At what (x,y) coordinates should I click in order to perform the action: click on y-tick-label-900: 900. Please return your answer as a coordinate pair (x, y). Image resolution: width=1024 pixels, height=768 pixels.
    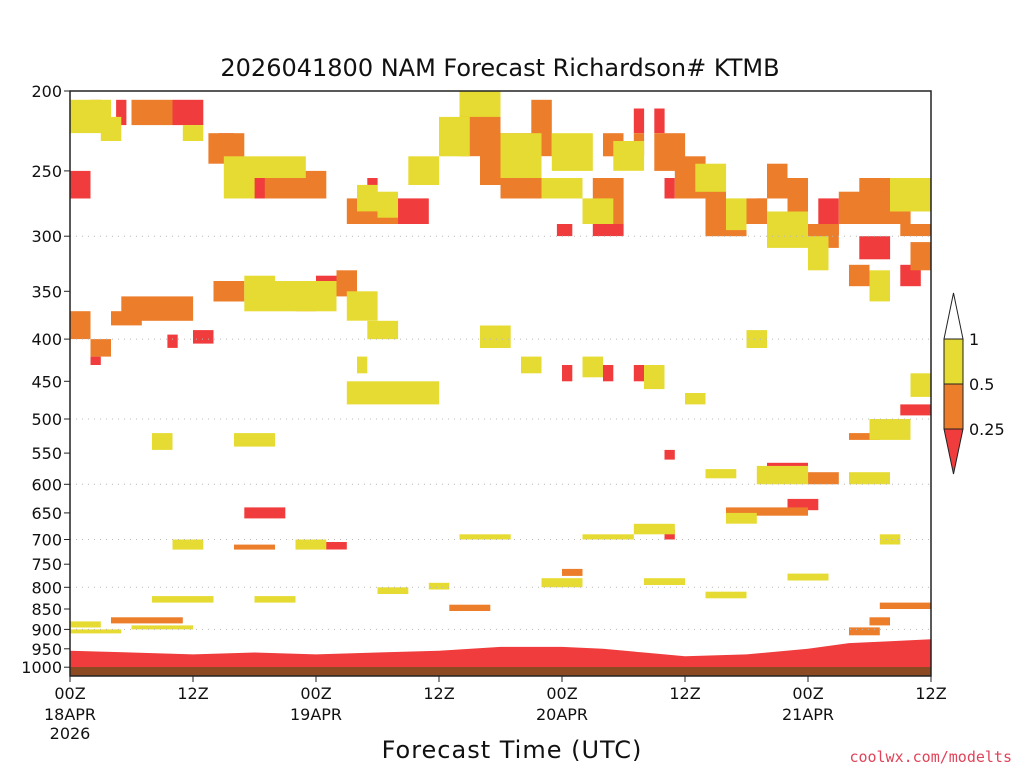
    Looking at the image, I should click on (46, 629).